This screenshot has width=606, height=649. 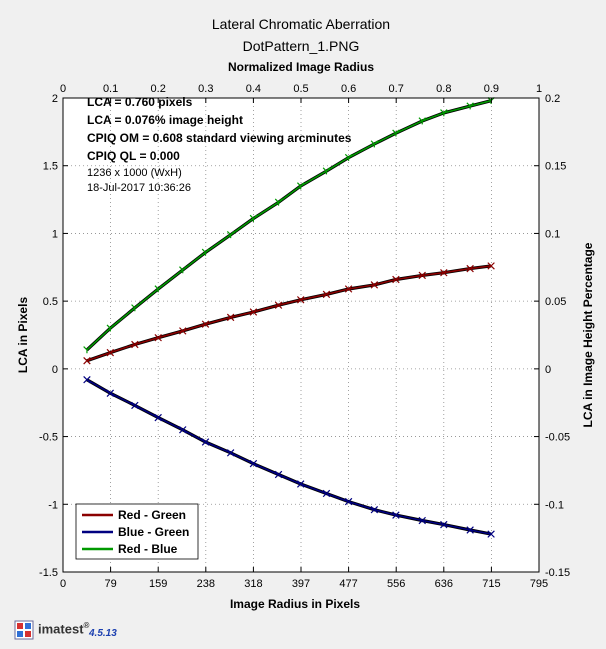 What do you see at coordinates (48, 438) in the screenshot?
I see `y-tick-label: -0.5` at bounding box center [48, 438].